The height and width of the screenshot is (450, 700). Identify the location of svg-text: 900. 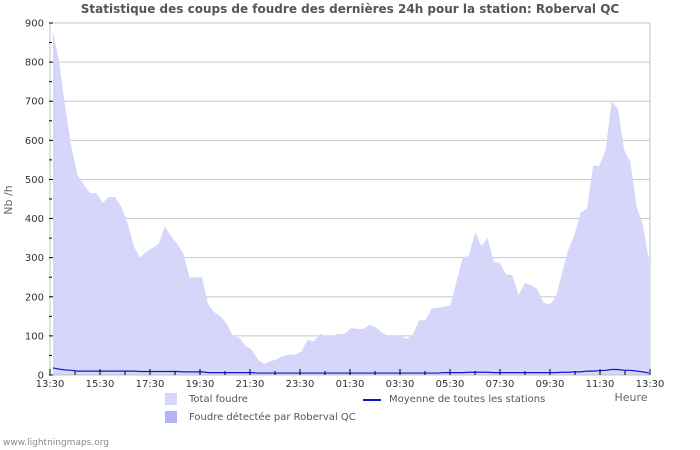
(34, 24).